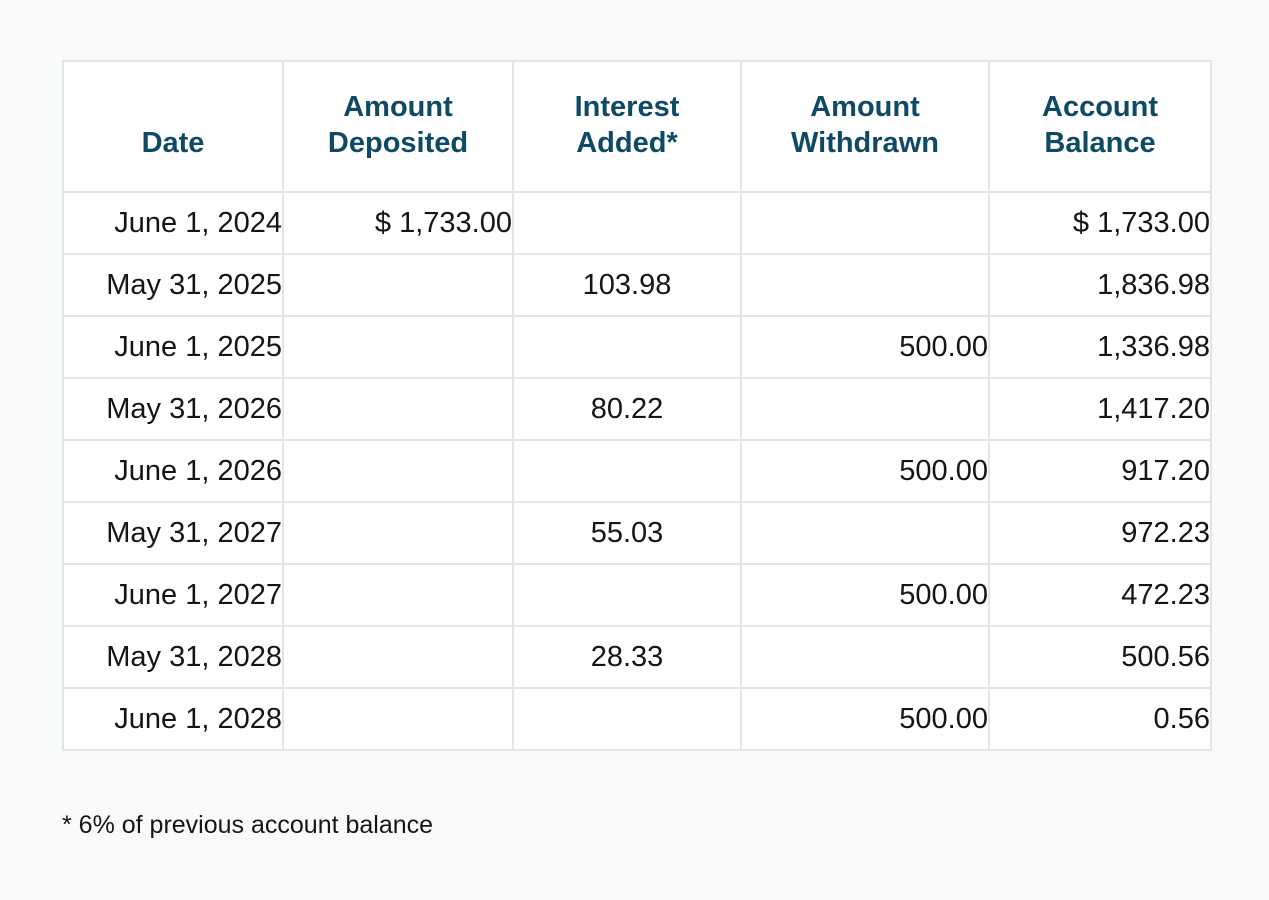  I want to click on cell-date: May 31, 2028, so click(173, 657).